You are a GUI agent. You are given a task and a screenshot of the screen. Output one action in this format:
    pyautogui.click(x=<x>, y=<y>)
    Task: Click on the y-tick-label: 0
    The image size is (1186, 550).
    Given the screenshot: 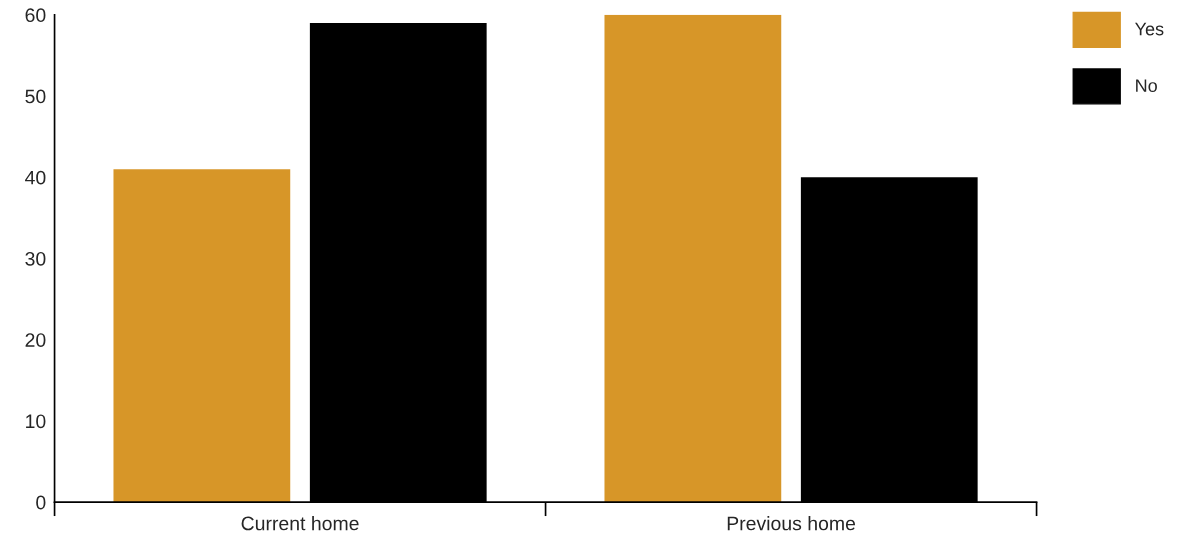 What is the action you would take?
    pyautogui.click(x=41, y=502)
    